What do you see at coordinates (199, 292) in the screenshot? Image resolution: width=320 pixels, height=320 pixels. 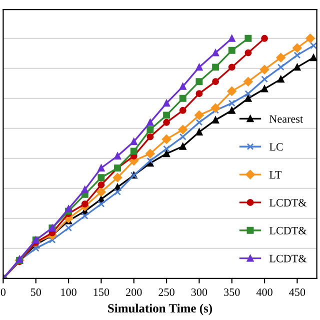 I see `x-tick-label: 300` at bounding box center [199, 292].